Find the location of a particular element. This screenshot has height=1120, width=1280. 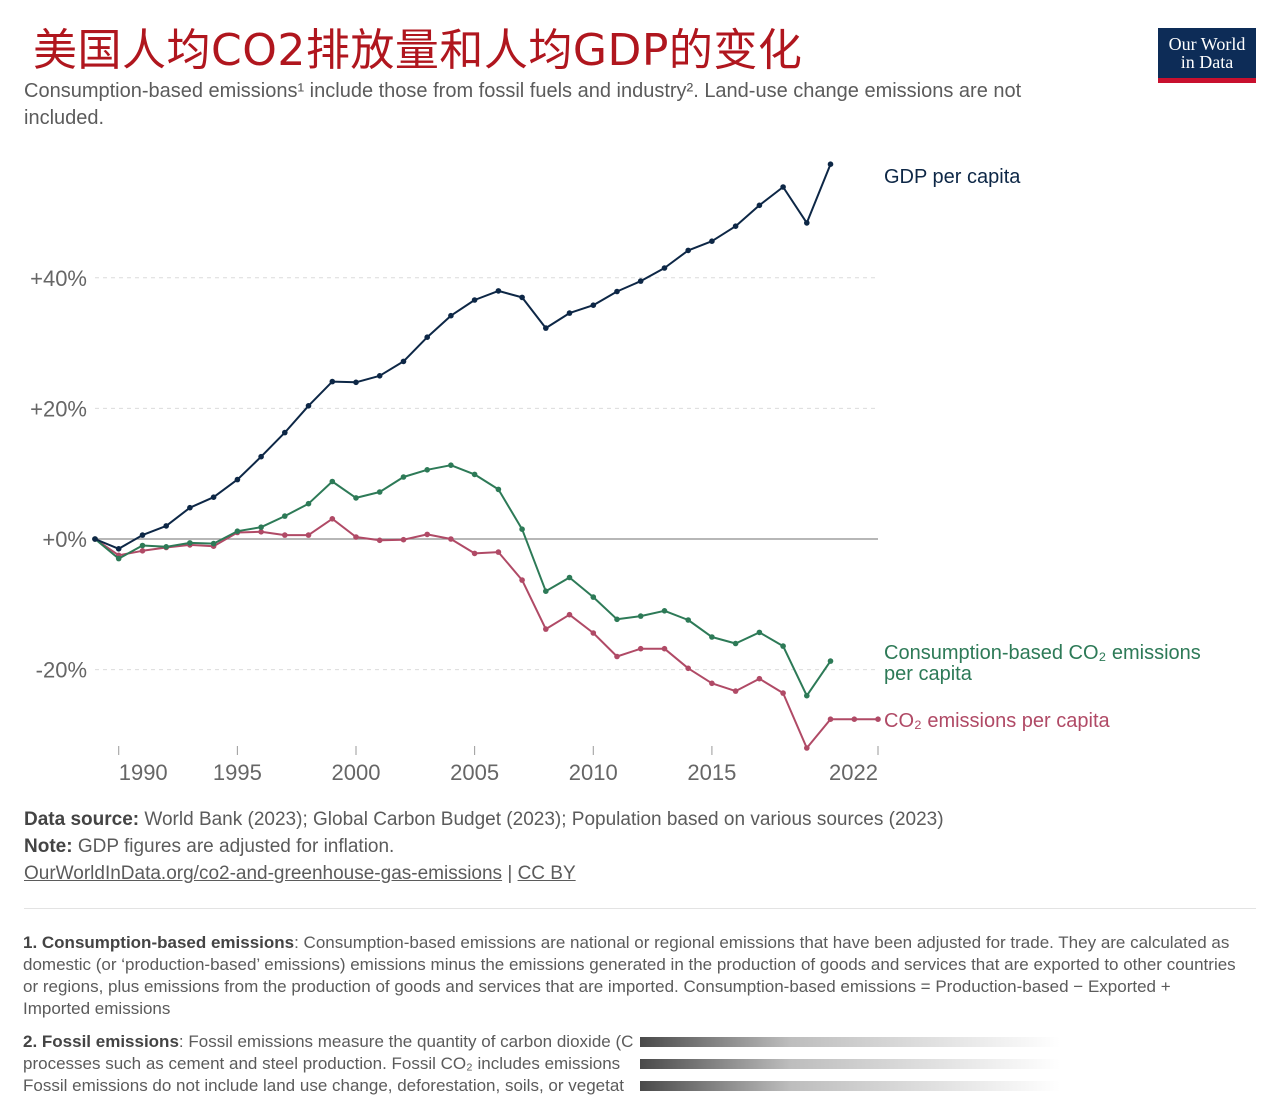

owid-logo: Our World in Data is located at coordinates (1207, 55).